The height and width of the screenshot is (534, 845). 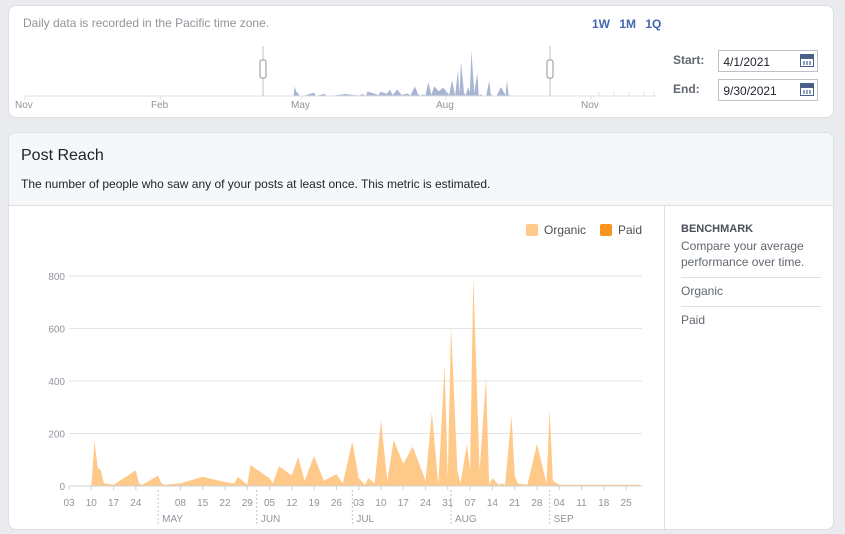 I want to click on end-date-value: 9/30/2021, so click(x=750, y=91).